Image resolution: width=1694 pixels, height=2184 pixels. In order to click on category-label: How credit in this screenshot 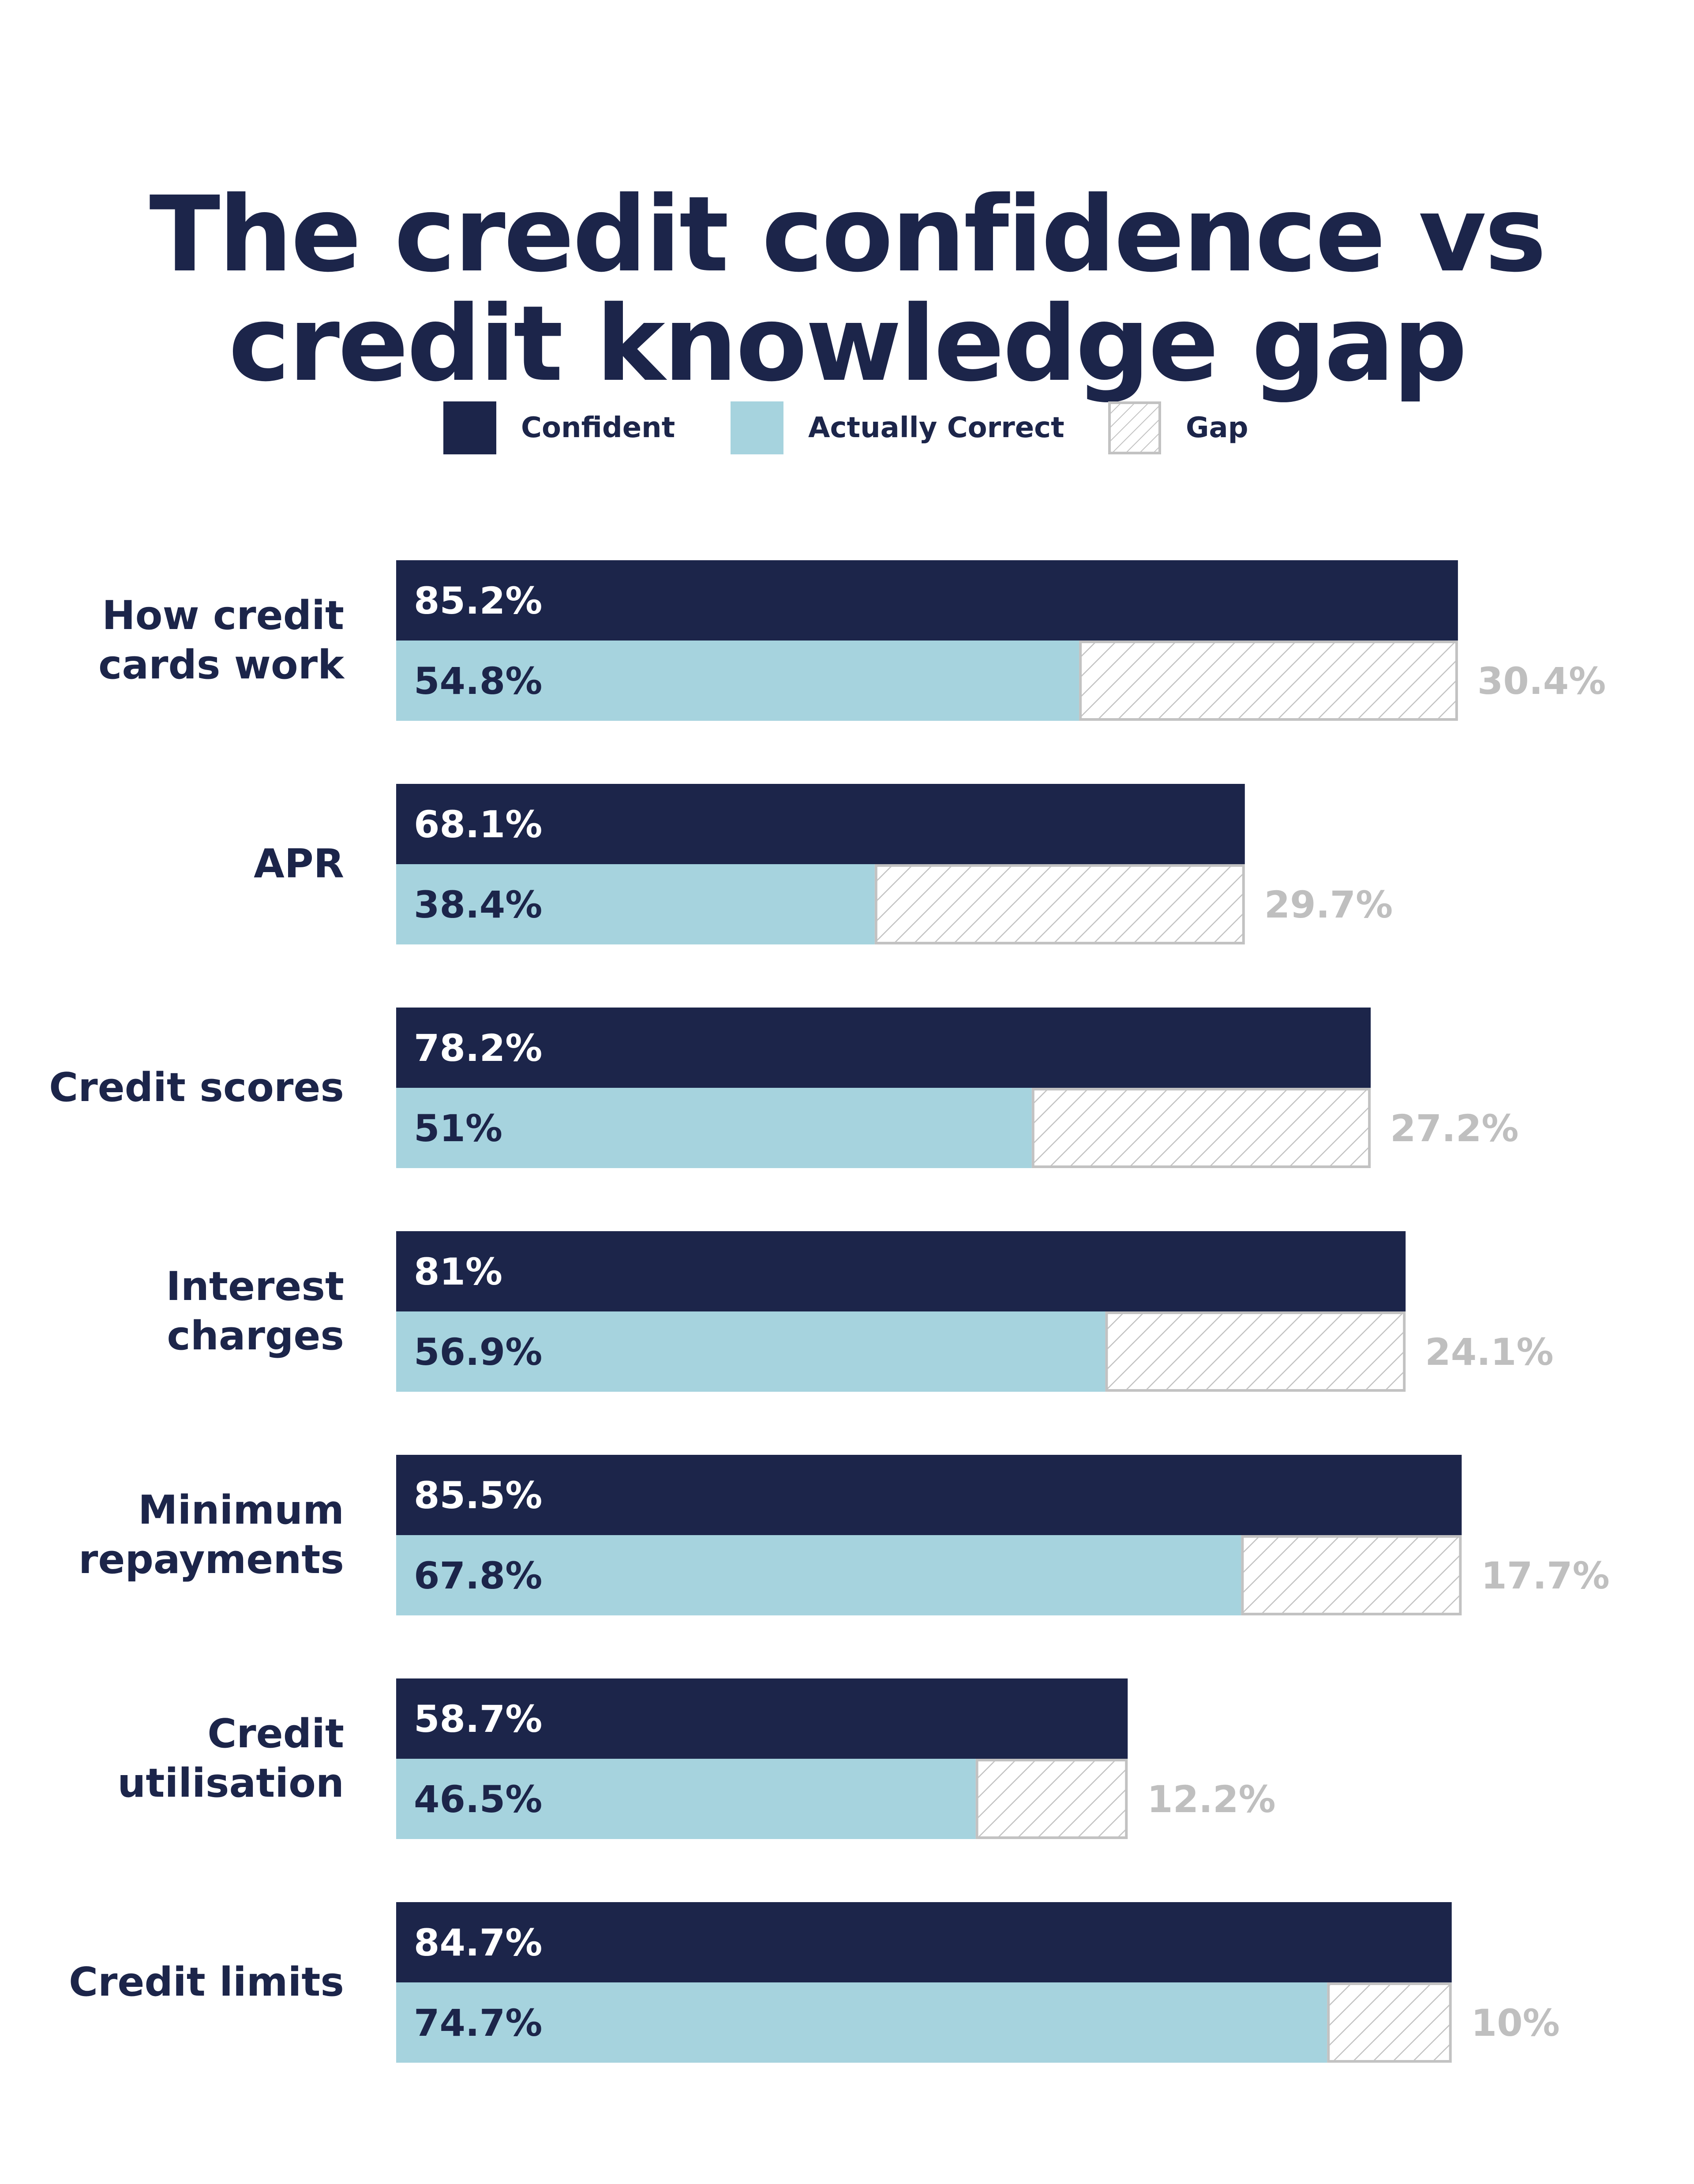, I will do `click(223, 615)`.